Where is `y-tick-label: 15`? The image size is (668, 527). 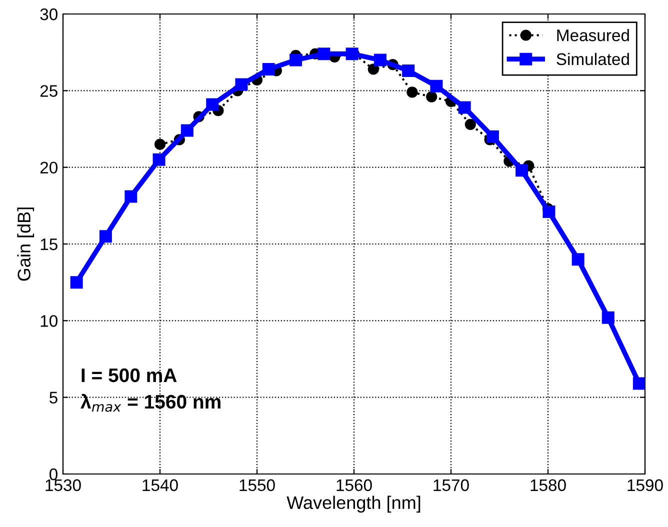
y-tick-label: 15 is located at coordinates (49, 244).